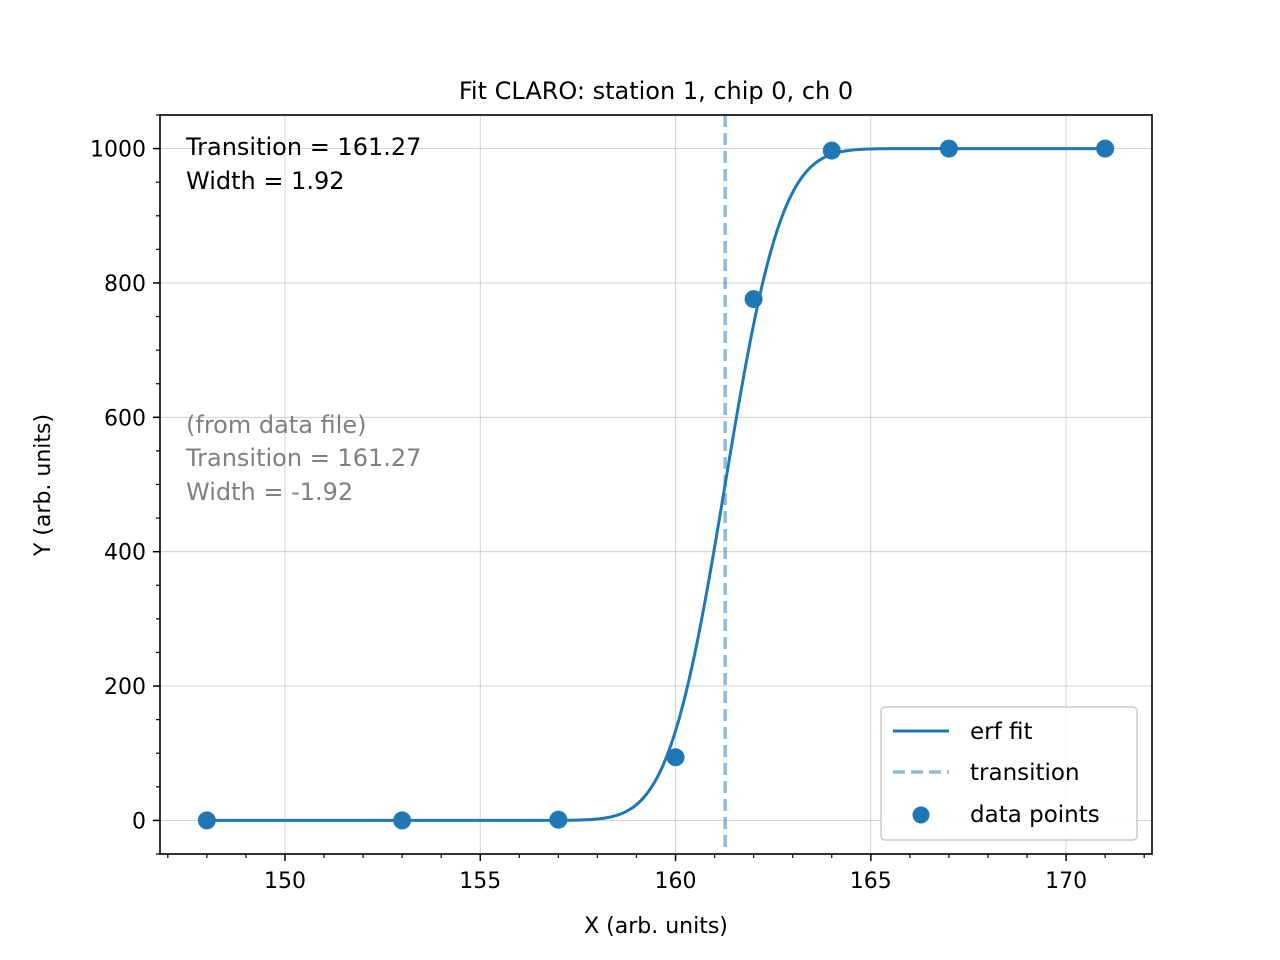 Image resolution: width=1280 pixels, height=960 pixels. Describe the element at coordinates (269, 492) in the screenshot. I see `file-width-text: Width = -1.92` at that location.